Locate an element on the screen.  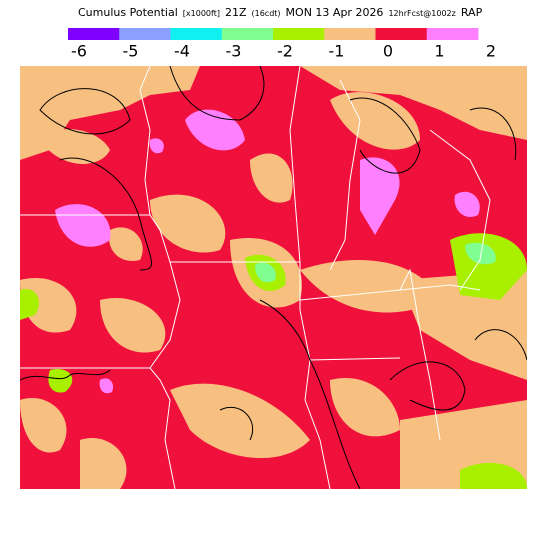
light-green-areas is located at coordinates (375, 262).